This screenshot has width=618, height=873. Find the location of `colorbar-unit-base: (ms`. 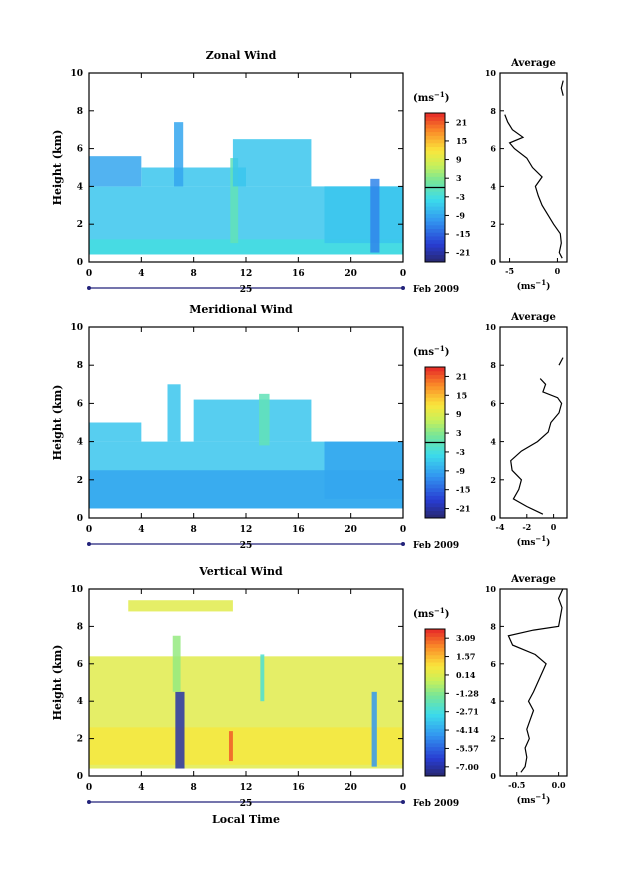

colorbar-unit-base: (ms is located at coordinates (423, 98).